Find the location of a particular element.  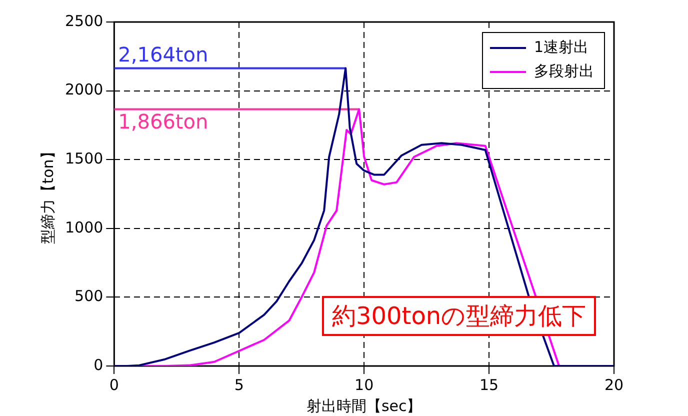

x-tick-label: 10 is located at coordinates (364, 385).